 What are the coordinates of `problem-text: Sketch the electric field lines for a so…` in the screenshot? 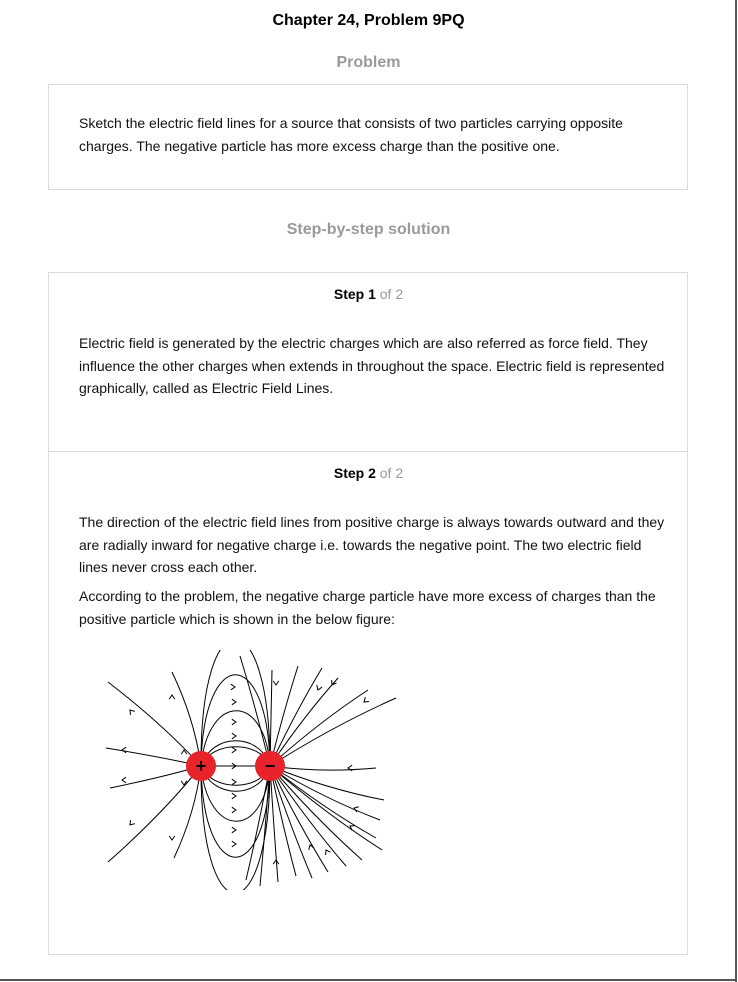 It's located at (374, 134).